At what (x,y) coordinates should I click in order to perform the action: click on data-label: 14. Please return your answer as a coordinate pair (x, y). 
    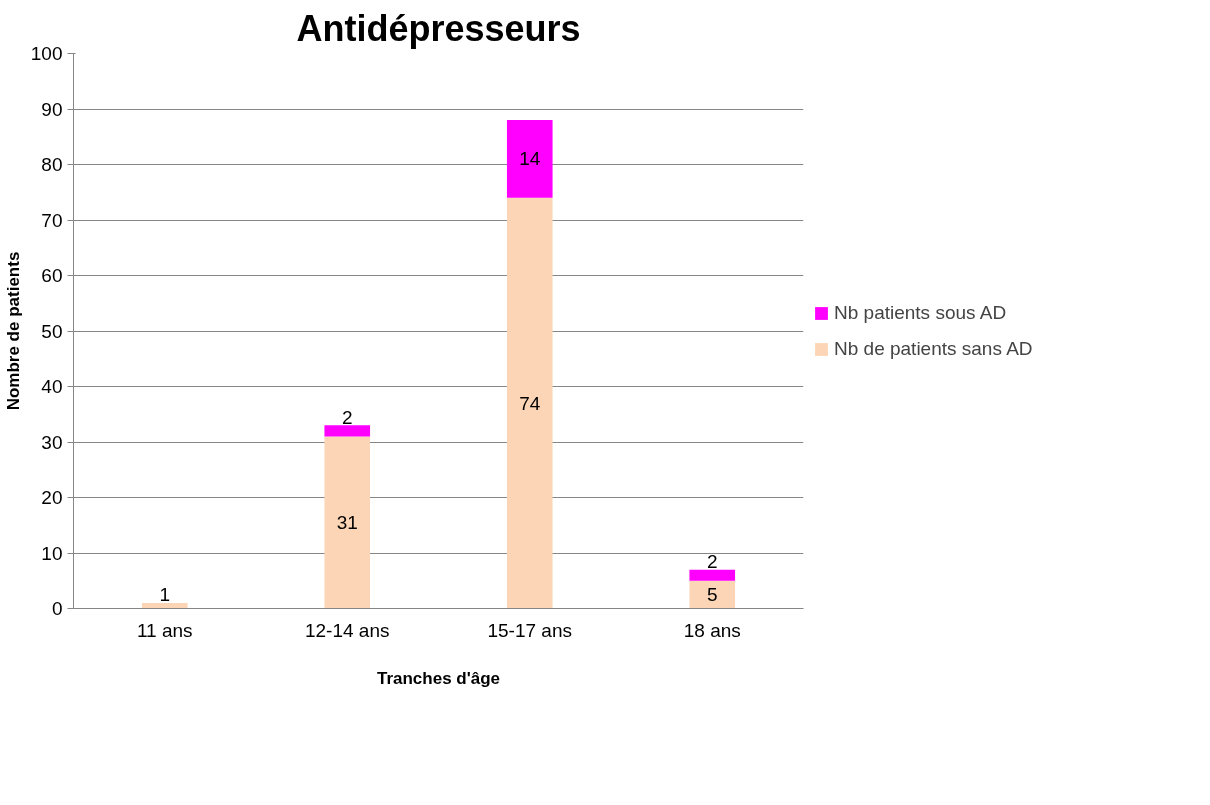
    Looking at the image, I should click on (530, 159).